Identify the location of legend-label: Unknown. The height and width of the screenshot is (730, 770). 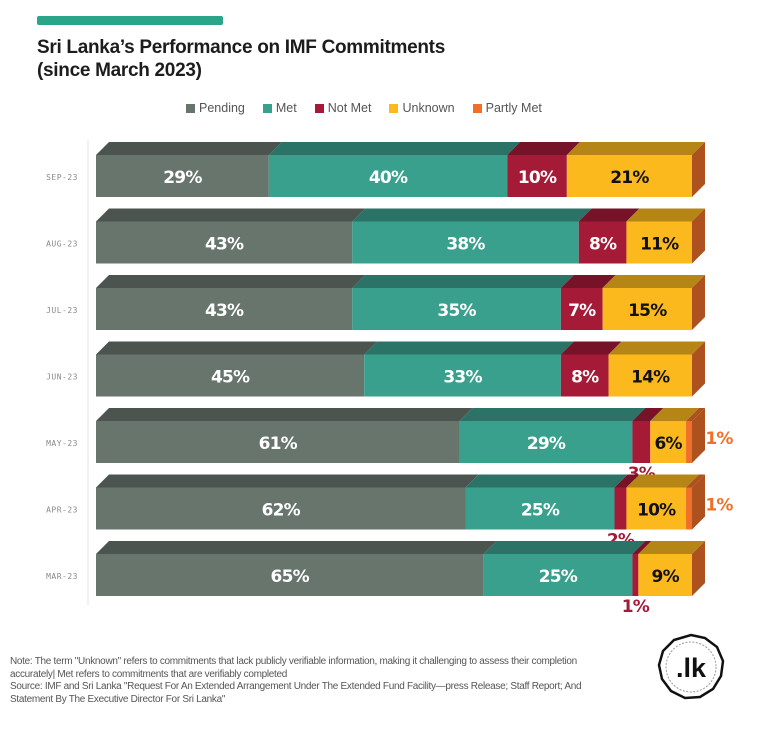
(428, 108).